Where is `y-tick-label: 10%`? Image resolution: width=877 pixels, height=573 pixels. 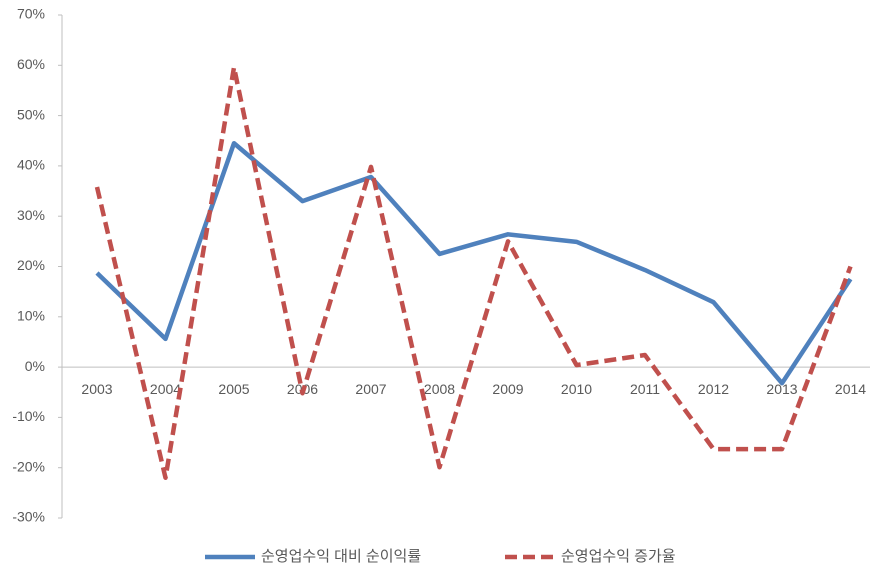
y-tick-label: 10% is located at coordinates (31, 316).